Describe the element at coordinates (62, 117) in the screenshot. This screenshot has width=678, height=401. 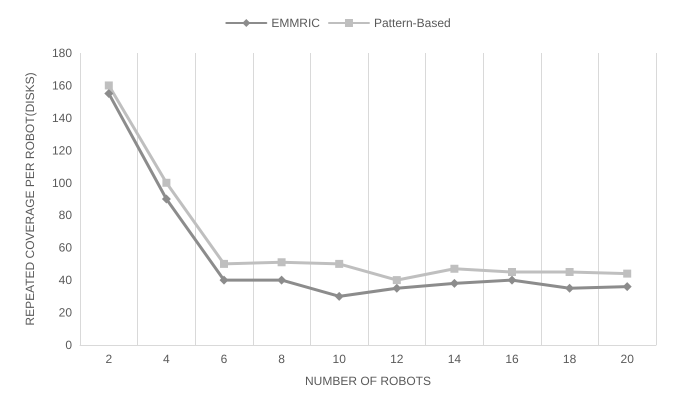
I see `y-tick-label: 140` at that location.